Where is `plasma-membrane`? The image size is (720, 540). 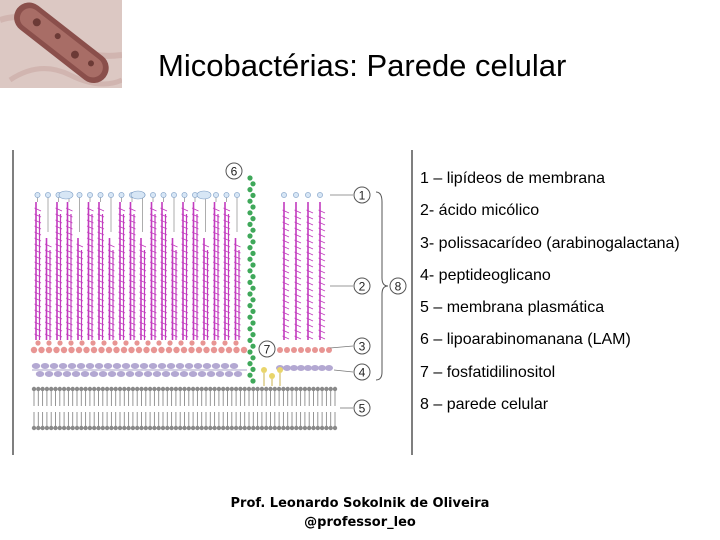 plasma-membrane is located at coordinates (184, 408).